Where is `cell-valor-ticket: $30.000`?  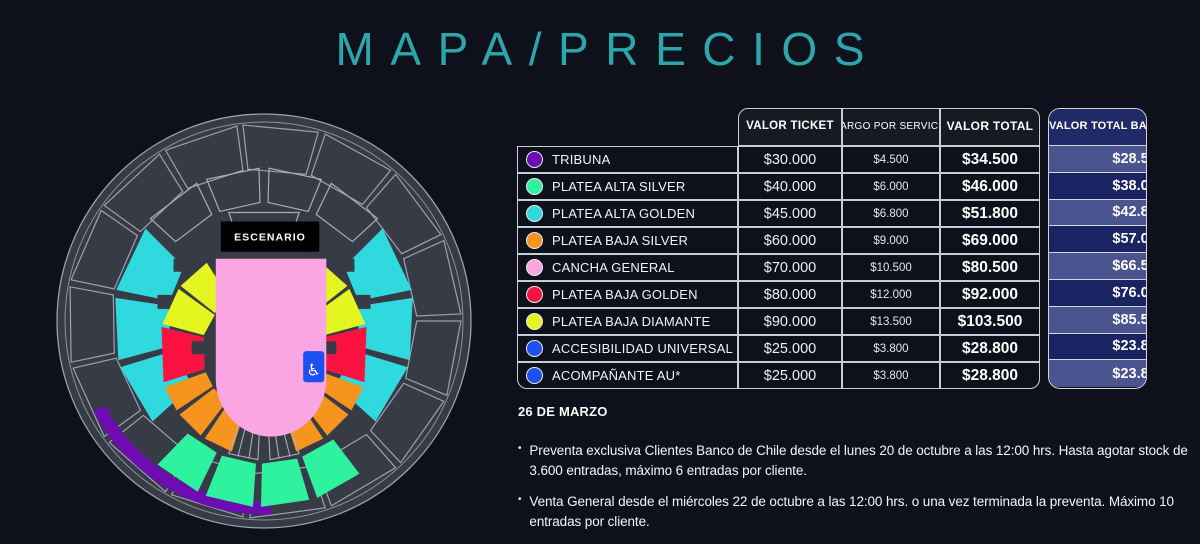
cell-valor-ticket: $30.000 is located at coordinates (790, 159).